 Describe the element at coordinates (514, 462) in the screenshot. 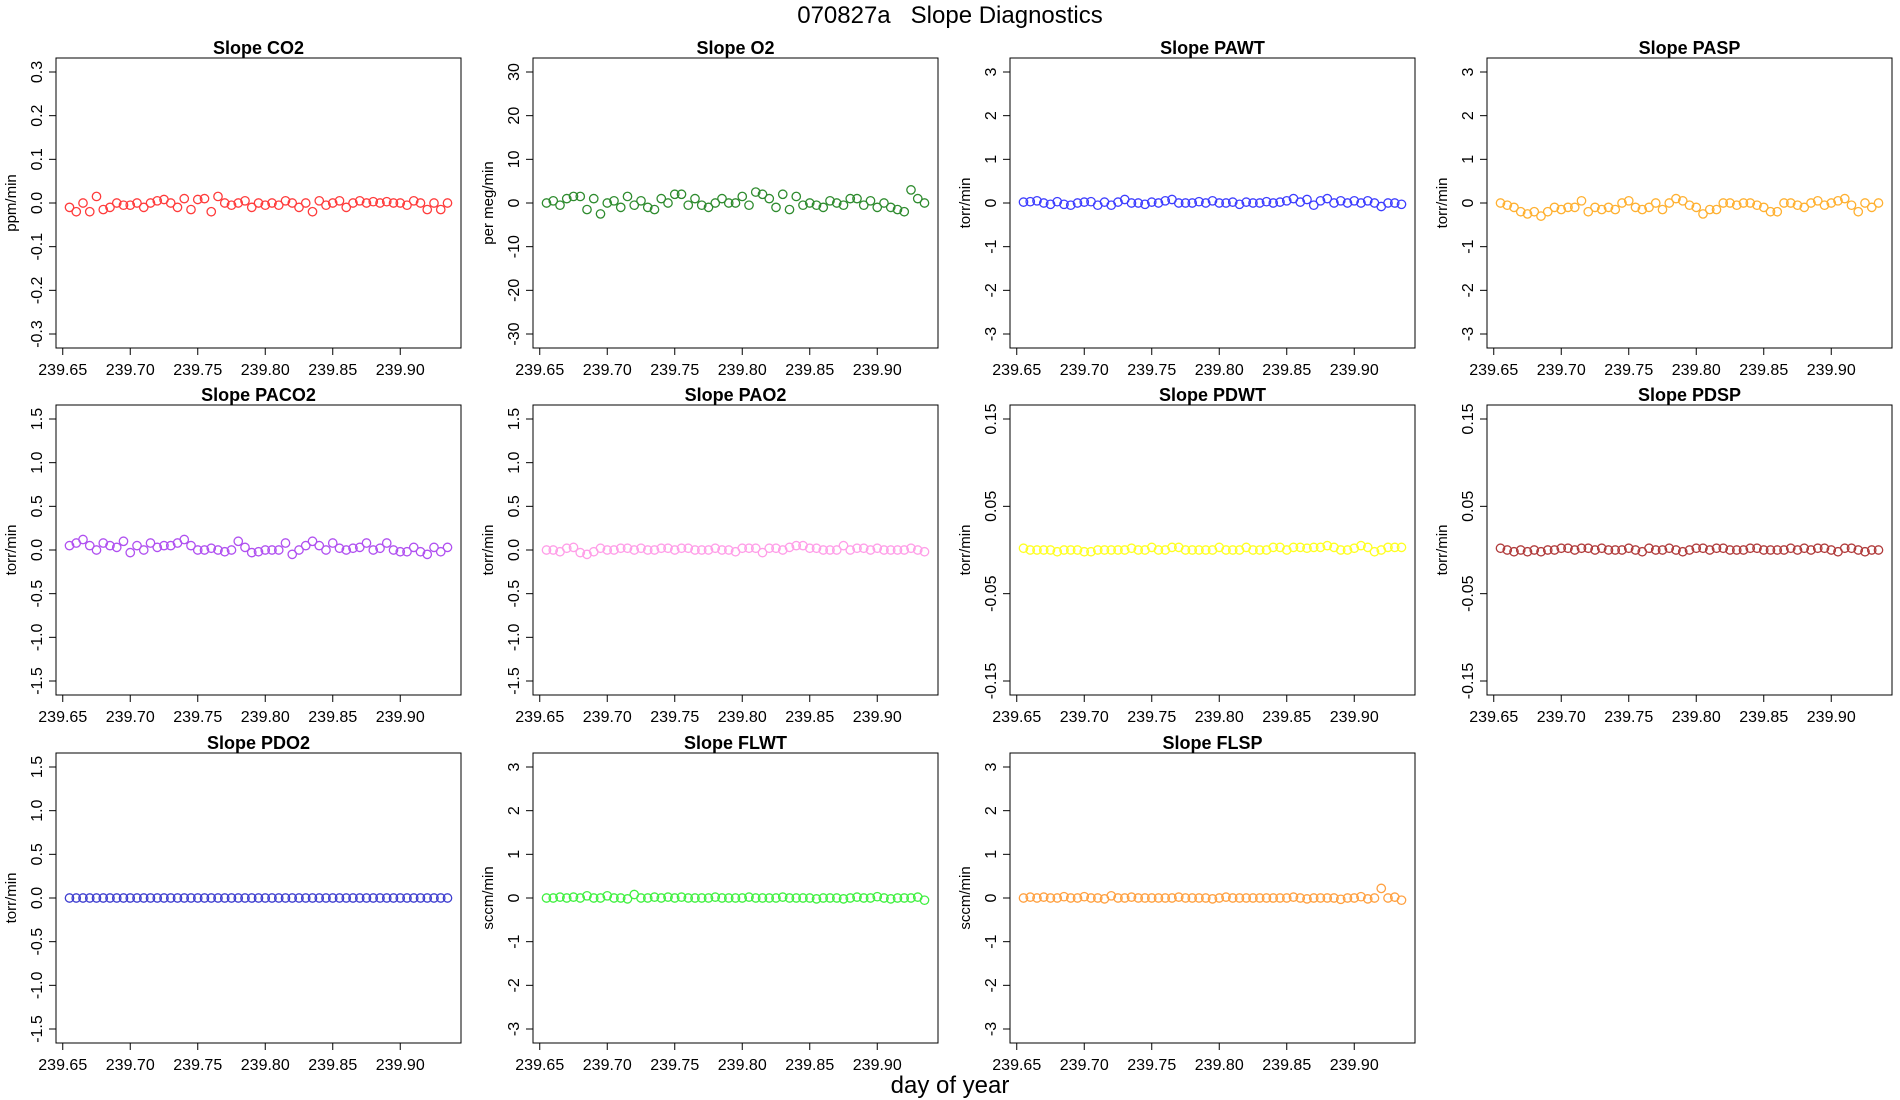

I see `y-tick-label: 1.0` at that location.